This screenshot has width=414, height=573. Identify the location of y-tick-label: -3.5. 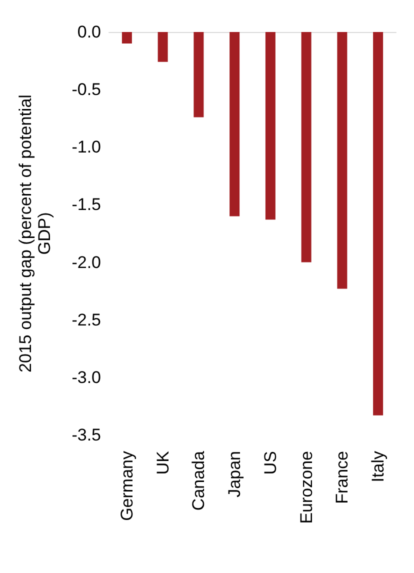
(86, 435).